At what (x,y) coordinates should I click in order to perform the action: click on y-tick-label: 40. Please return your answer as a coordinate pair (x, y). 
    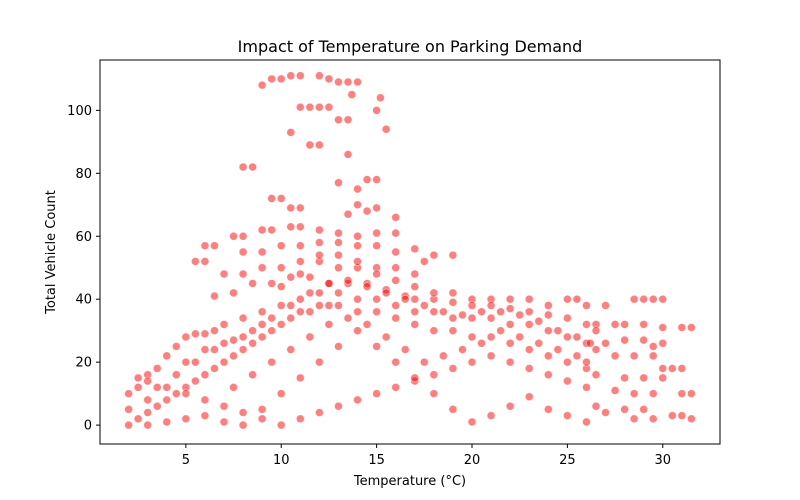
    Looking at the image, I should click on (83, 300).